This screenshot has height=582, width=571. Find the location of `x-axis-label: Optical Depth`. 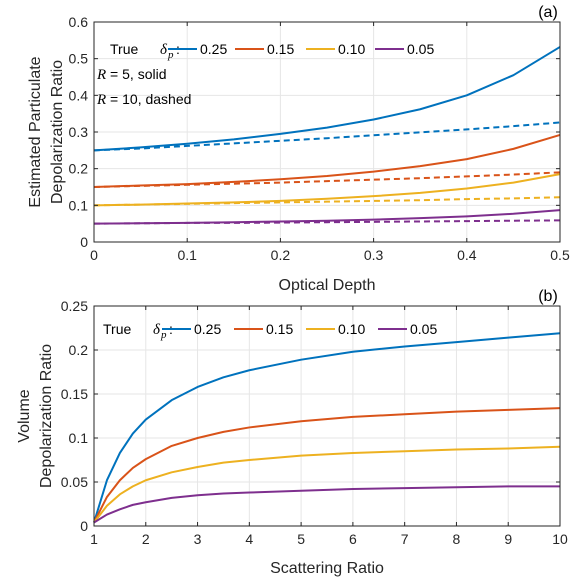

x-axis-label: Optical Depth is located at coordinates (327, 285).